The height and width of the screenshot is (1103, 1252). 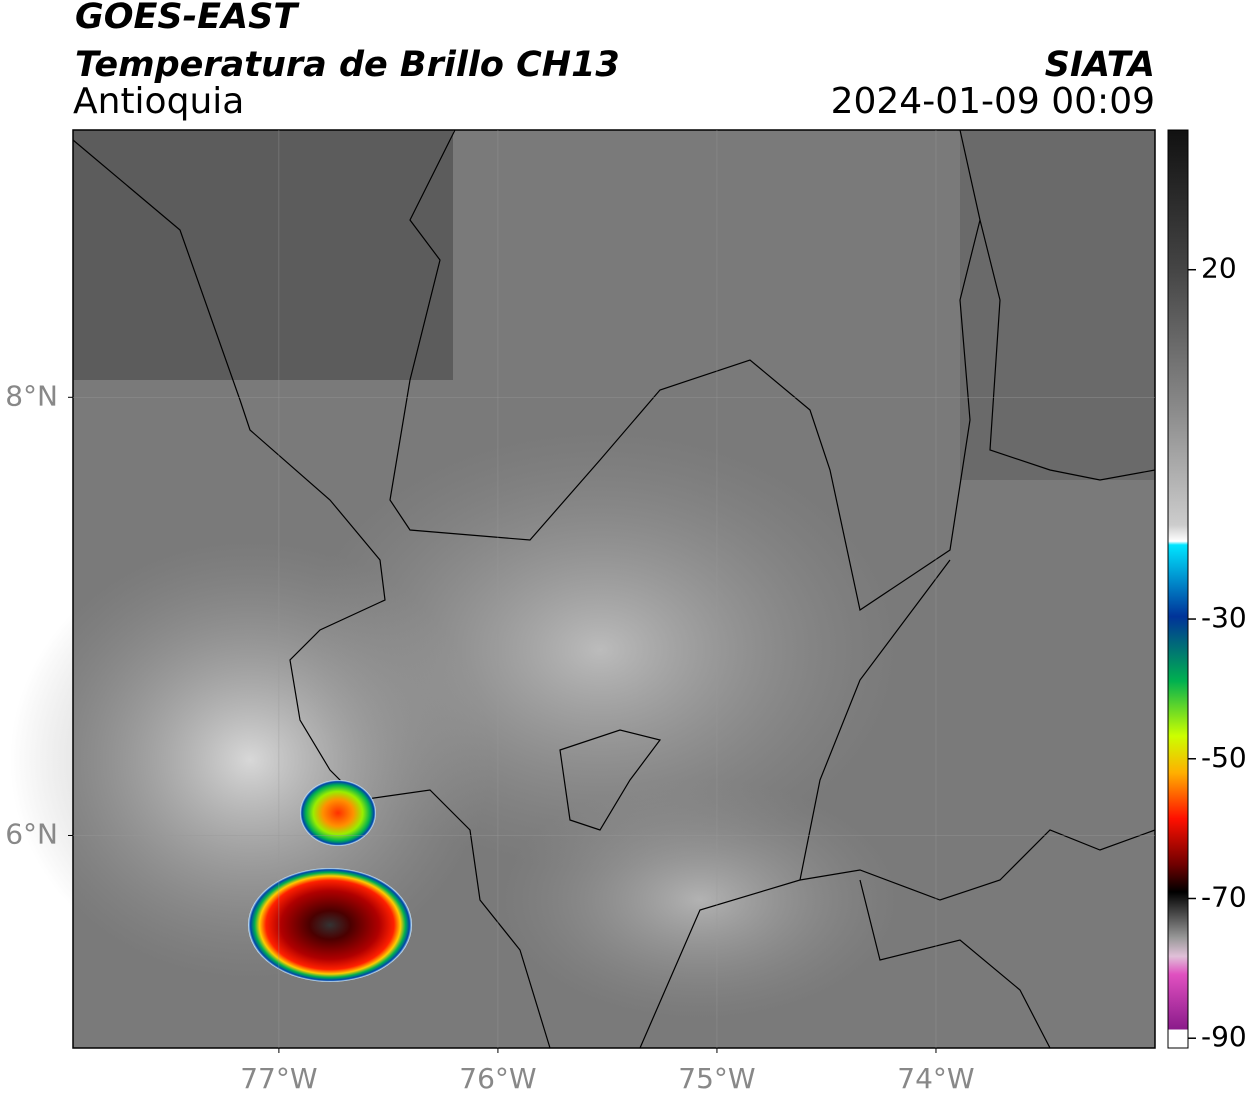 I want to click on region: Antioquia, so click(x=158, y=101).